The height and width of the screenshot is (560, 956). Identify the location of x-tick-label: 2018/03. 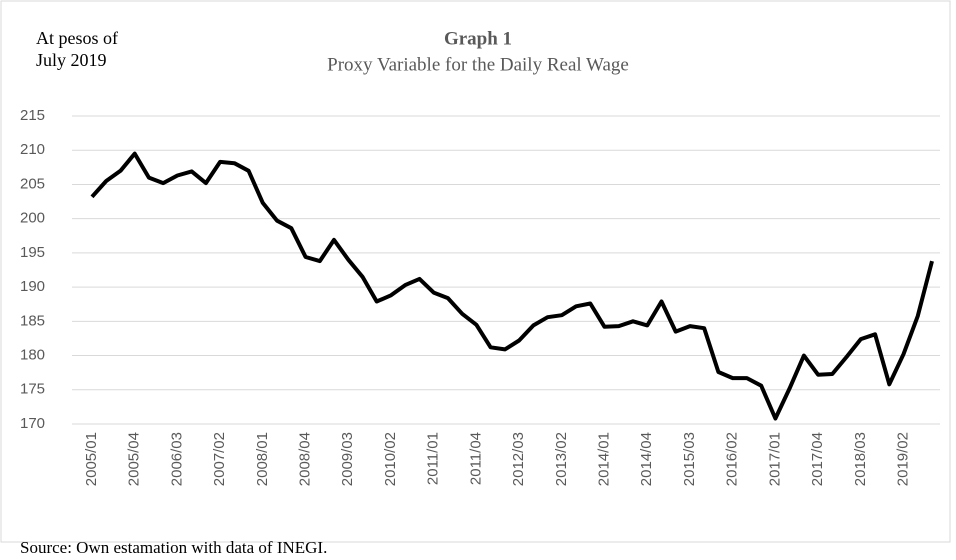
(860, 459).